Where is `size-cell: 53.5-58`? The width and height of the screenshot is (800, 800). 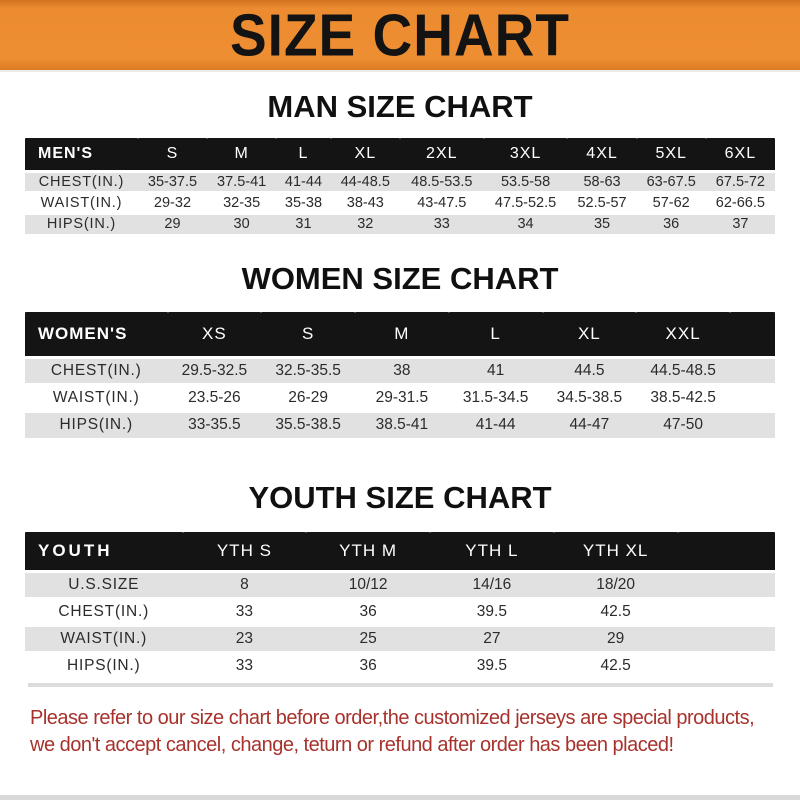
size-cell: 53.5-58 is located at coordinates (525, 180).